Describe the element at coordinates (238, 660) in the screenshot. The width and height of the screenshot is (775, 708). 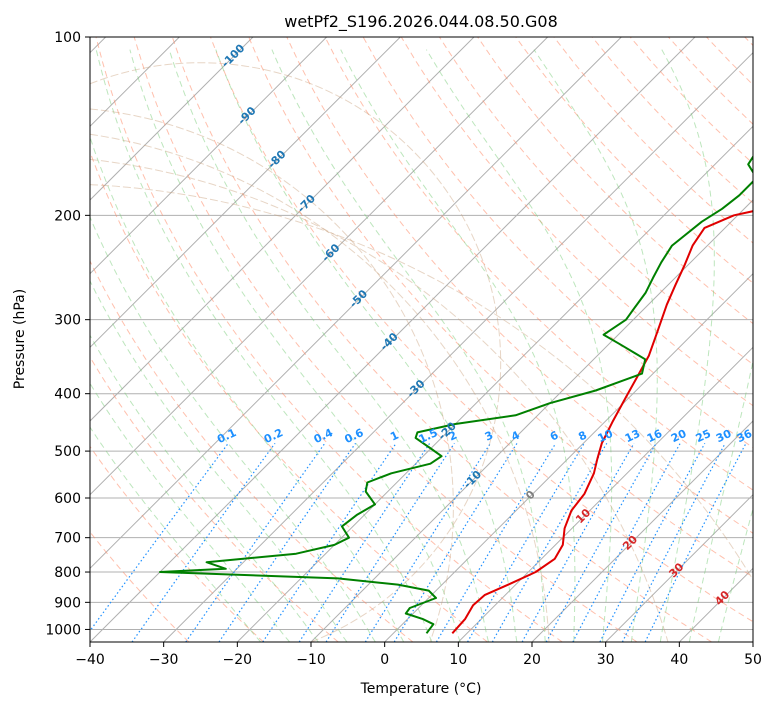
I see `x-tick-label: −20` at that location.